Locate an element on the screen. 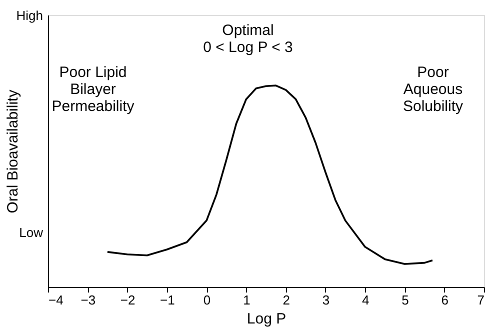 The width and height of the screenshot is (500, 331). x-axis-title: Log P is located at coordinates (266, 319).